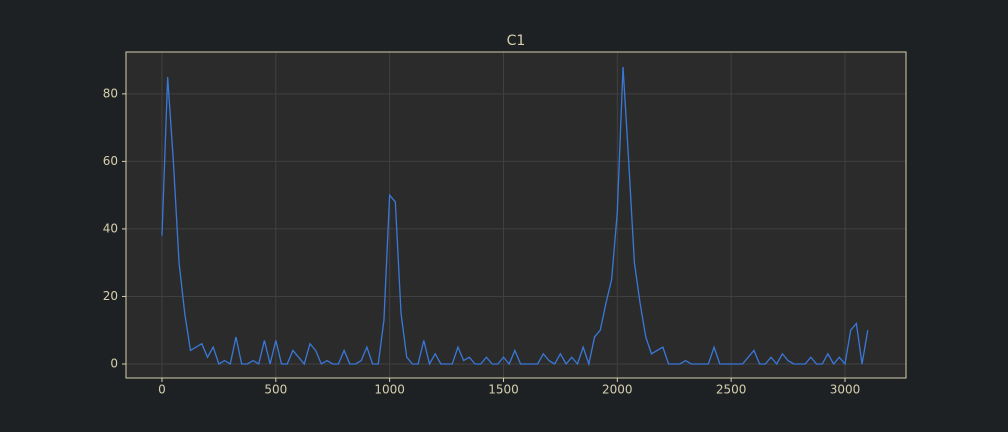 The height and width of the screenshot is (432, 1008). Describe the element at coordinates (516, 41) in the screenshot. I see `chart-title: C1` at that location.